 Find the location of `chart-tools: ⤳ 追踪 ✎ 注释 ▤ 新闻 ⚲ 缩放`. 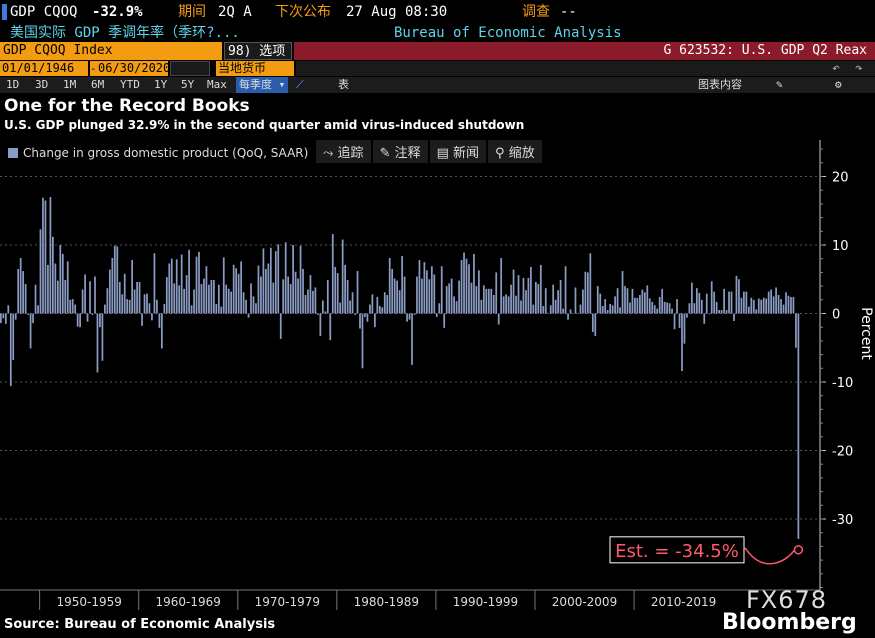

chart-tools: ⤳ 追踪 ✎ 注释 ▤ 新闻 ⚲ 缩放 is located at coordinates (430, 151).